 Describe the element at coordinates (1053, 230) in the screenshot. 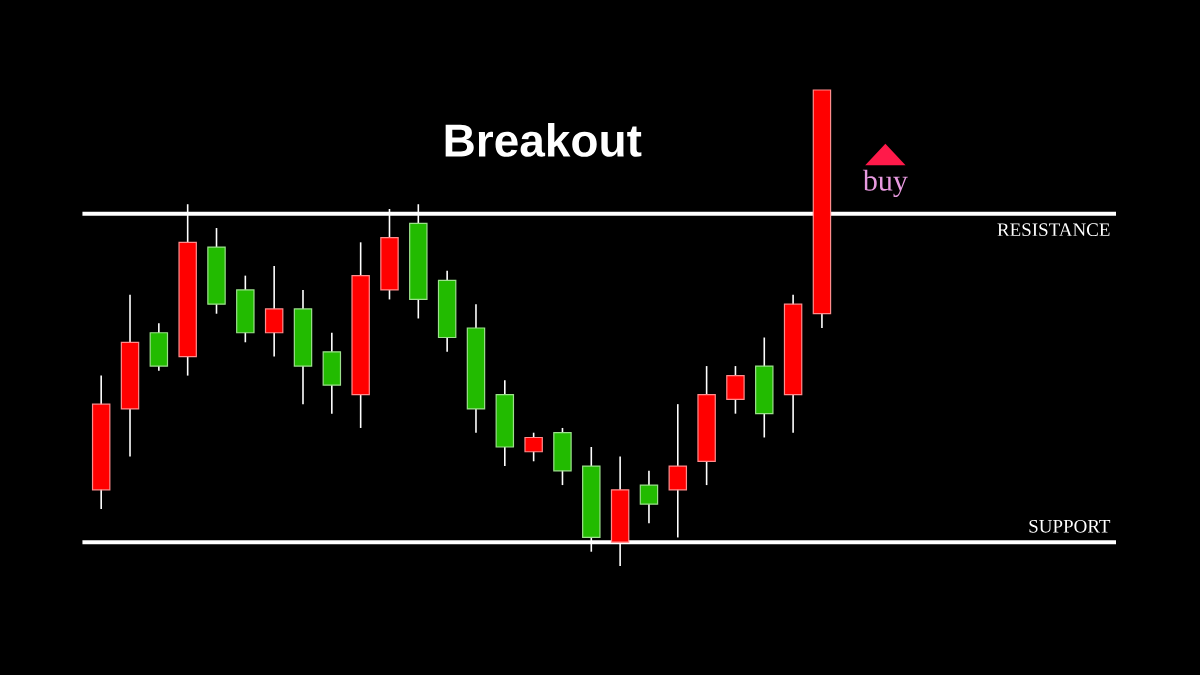

I see `ref-line-label: RESISTANCE` at that location.